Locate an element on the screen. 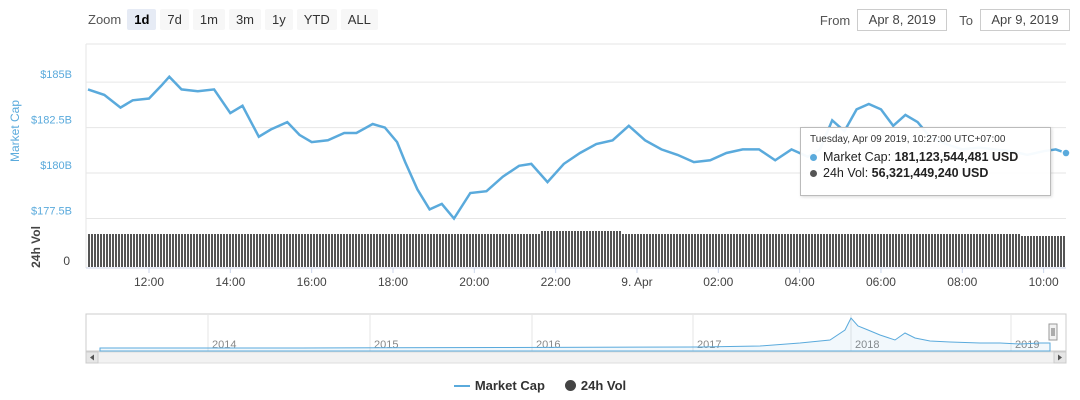 This screenshot has height=400, width=1080. zoom-all-button: ALL is located at coordinates (359, 19).